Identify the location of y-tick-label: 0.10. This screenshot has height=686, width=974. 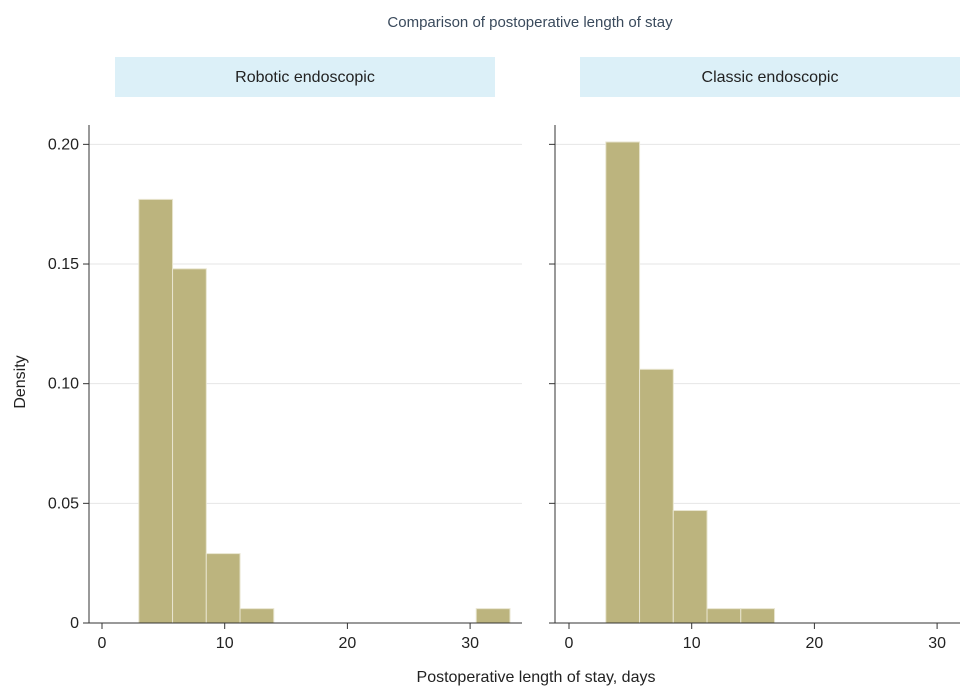
(63, 384).